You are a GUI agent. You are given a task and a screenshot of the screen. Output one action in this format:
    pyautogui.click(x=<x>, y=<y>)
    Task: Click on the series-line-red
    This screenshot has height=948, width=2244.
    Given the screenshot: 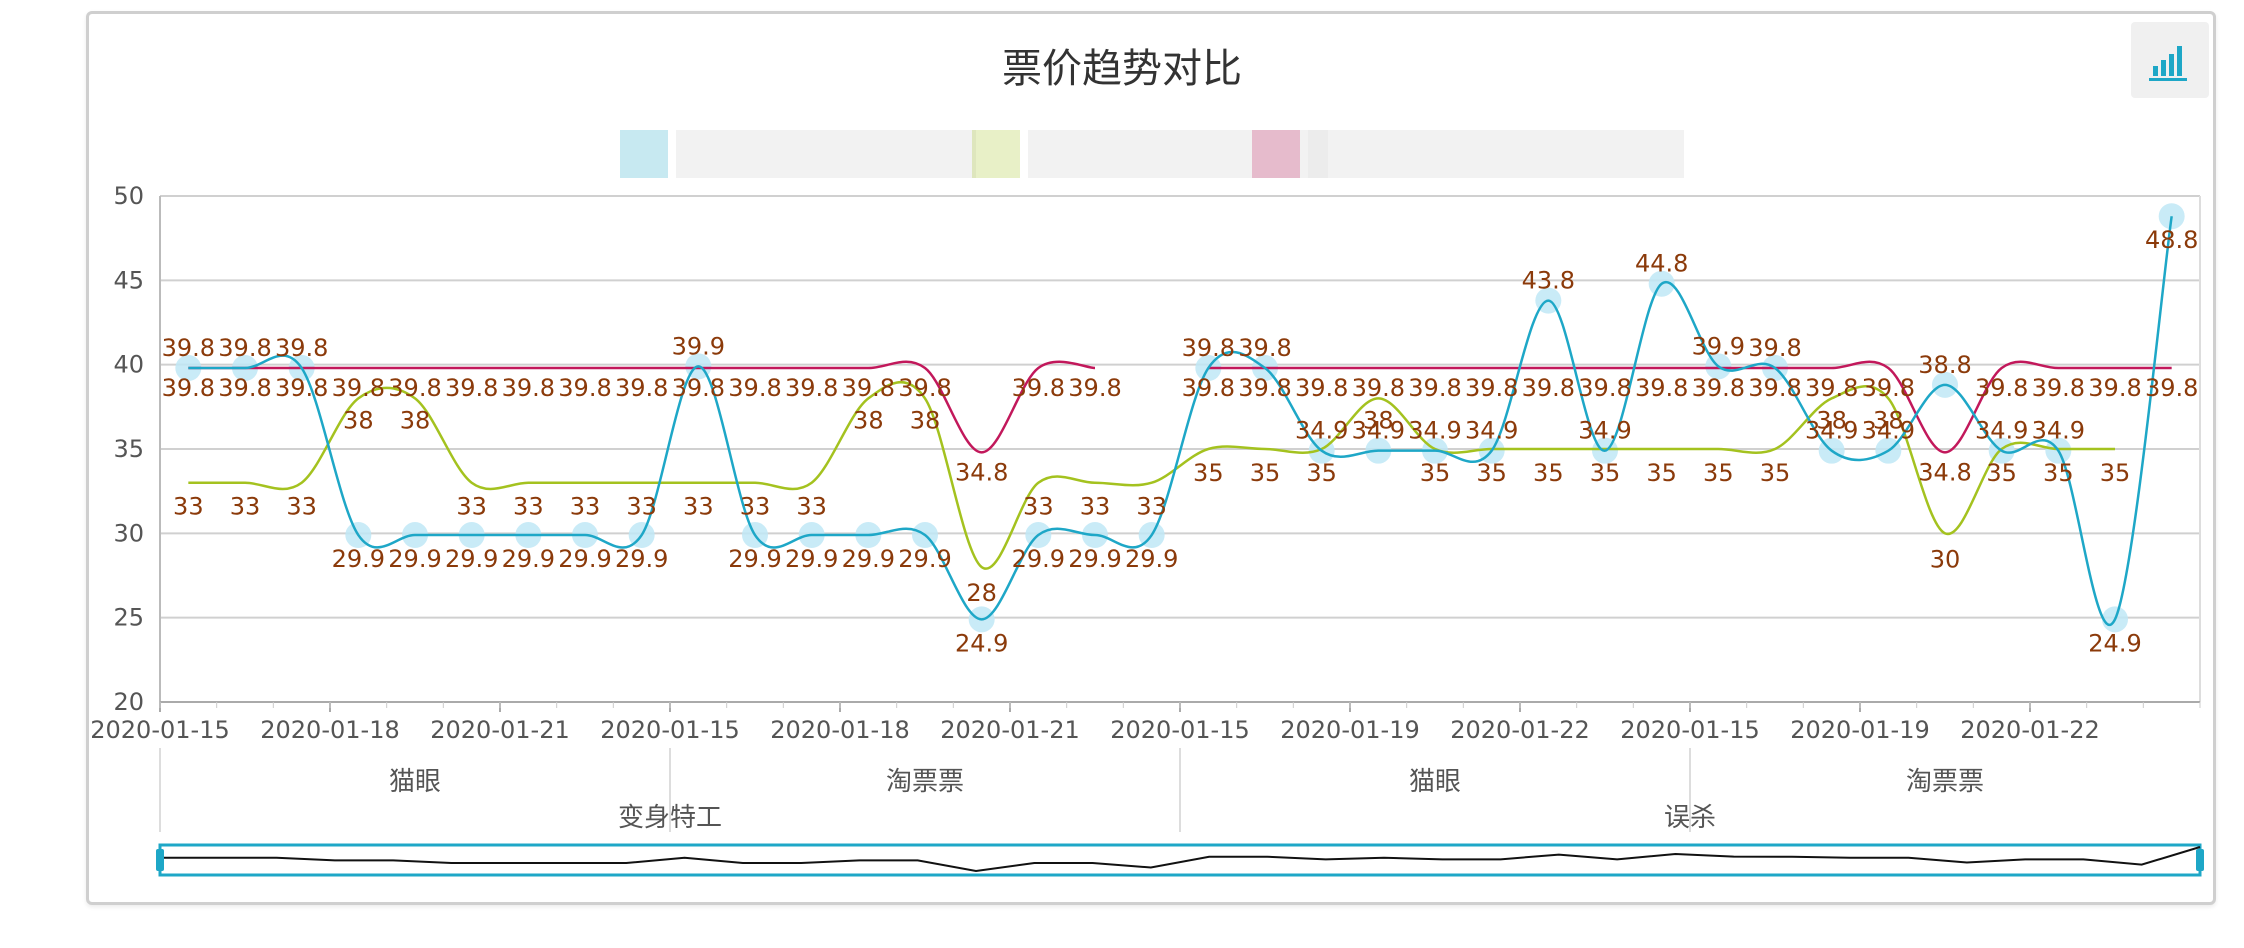 What is the action you would take?
    pyautogui.click(x=1180, y=407)
    